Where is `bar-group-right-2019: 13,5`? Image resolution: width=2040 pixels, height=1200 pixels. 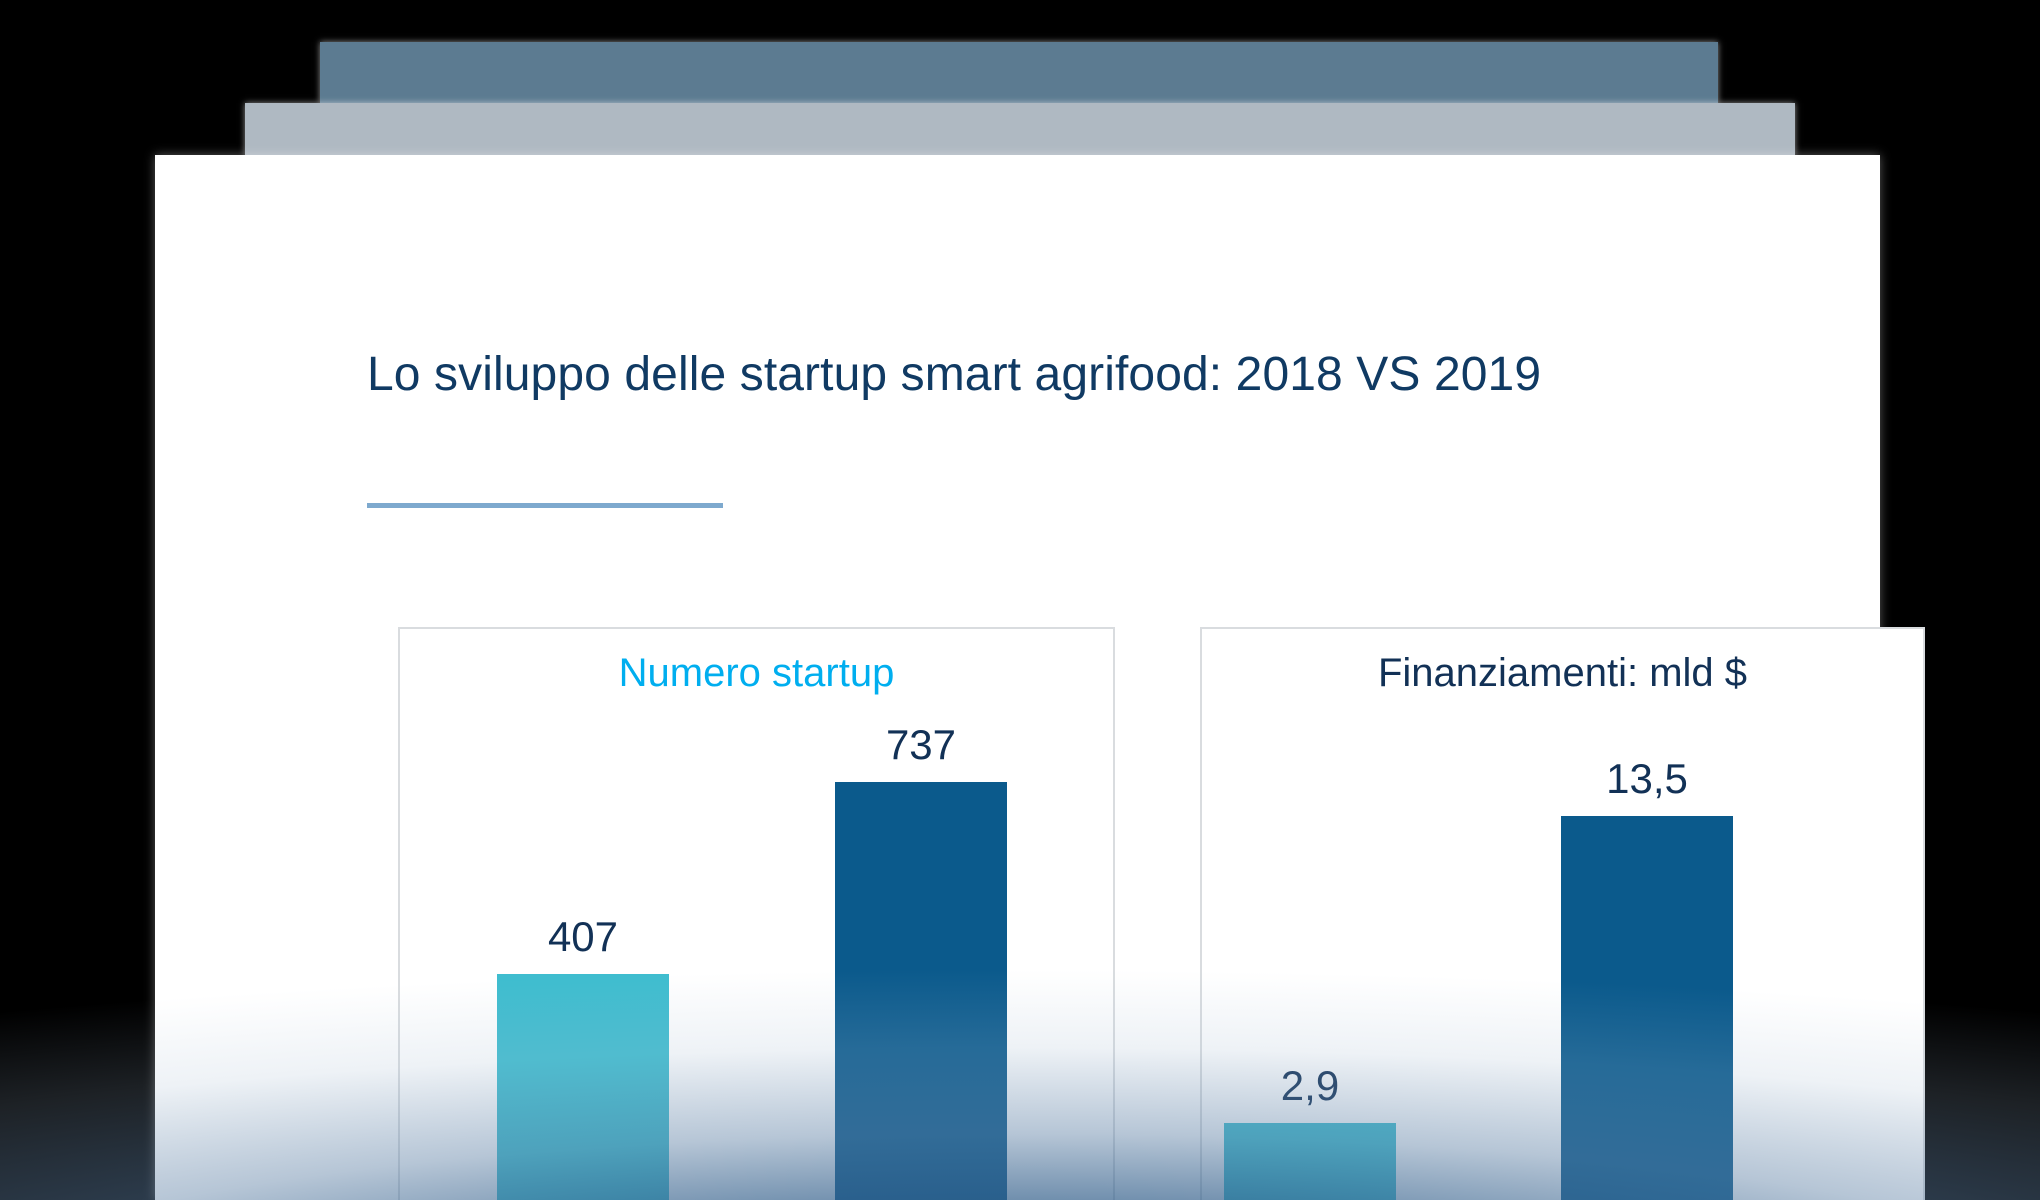
bar-group-right-2019: 13,5 is located at coordinates (1647, 979).